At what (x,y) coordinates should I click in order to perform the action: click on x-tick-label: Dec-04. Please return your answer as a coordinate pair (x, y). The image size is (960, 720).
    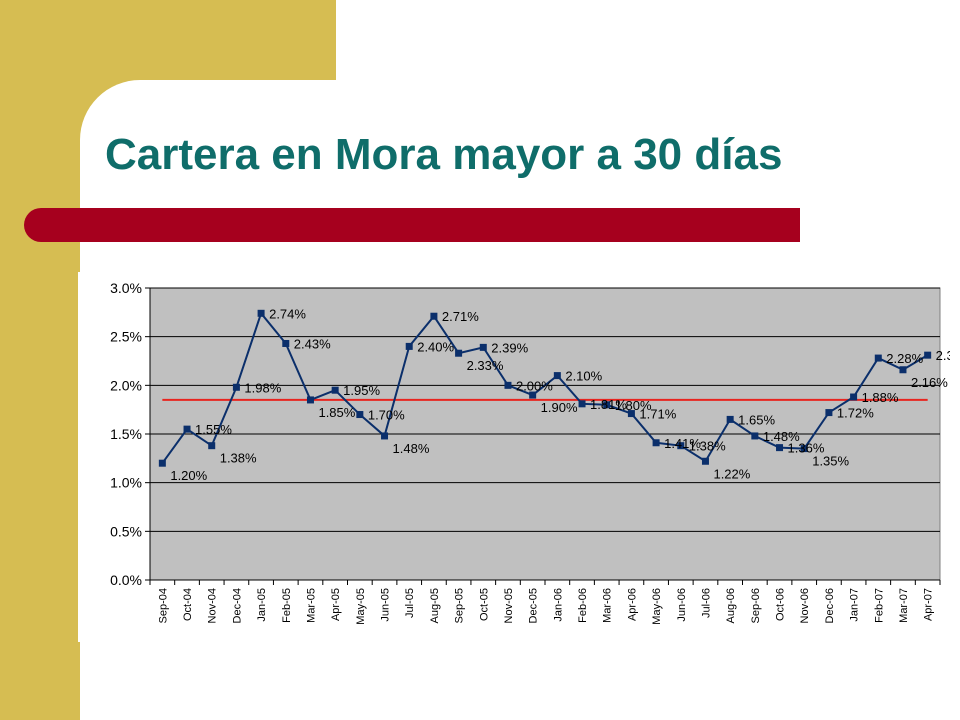
    Looking at the image, I should click on (237, 605).